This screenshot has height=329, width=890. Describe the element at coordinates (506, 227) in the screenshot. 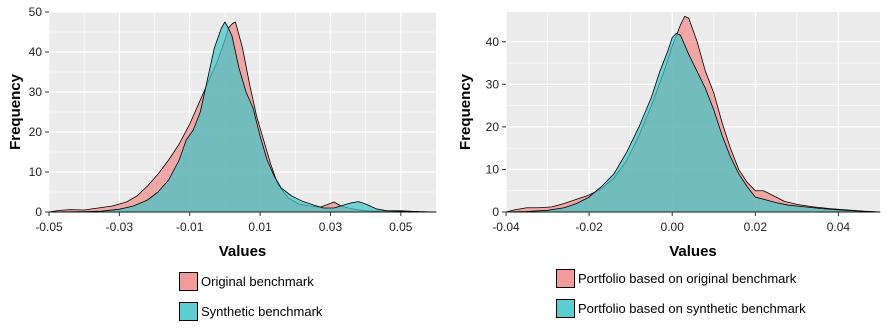

I see `x-tick-label: -0.04` at that location.